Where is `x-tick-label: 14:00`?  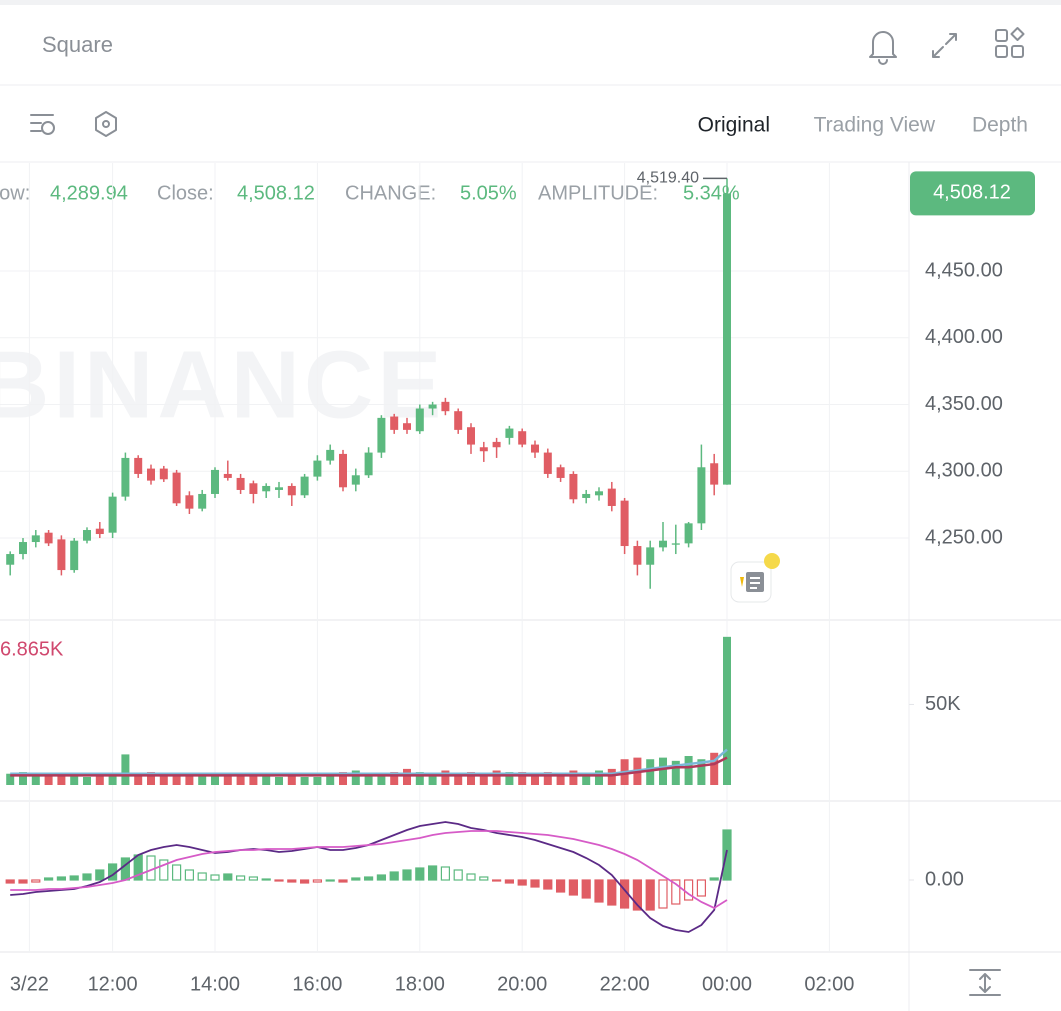 x-tick-label: 14:00 is located at coordinates (215, 984).